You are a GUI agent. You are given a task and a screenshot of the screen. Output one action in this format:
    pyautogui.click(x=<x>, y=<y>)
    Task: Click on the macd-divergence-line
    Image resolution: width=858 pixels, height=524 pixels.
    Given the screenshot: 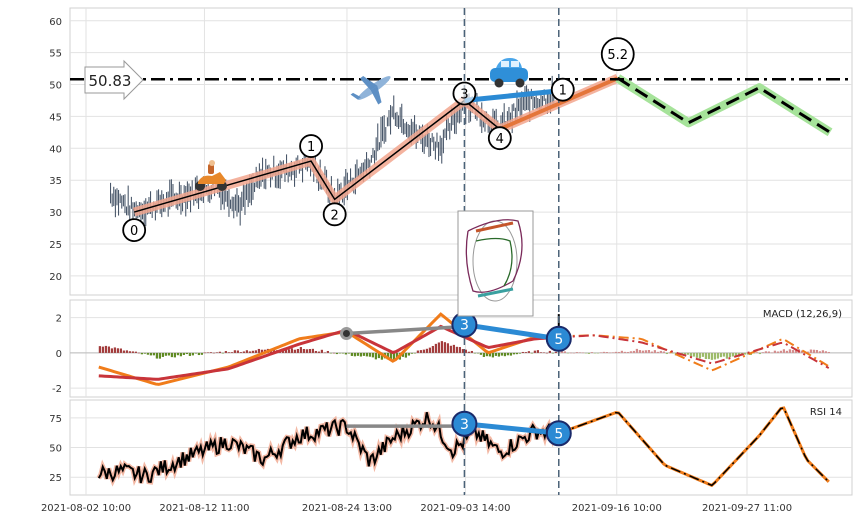 What is the action you would take?
    pyautogui.click(x=512, y=332)
    